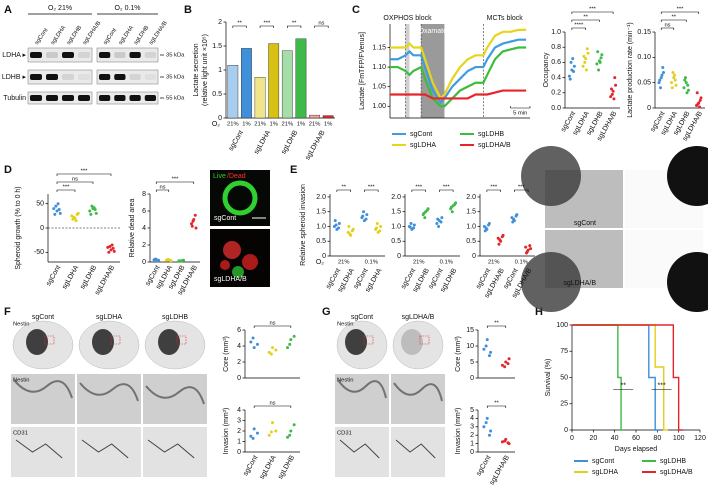  I want to click on condition-label: 0.1%, so click(371, 263).